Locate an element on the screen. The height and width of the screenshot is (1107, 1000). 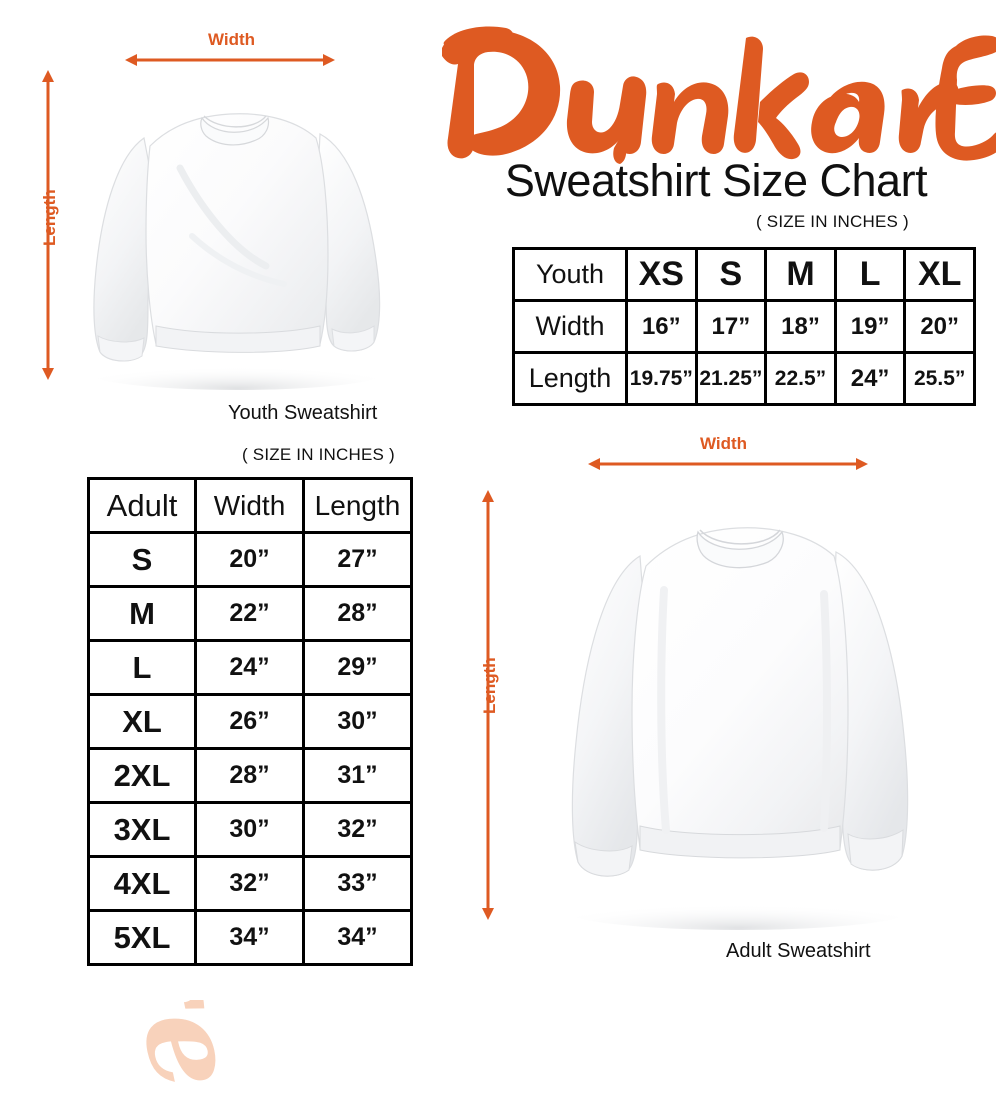
youth-length-s: 21.25” is located at coordinates (731, 378).